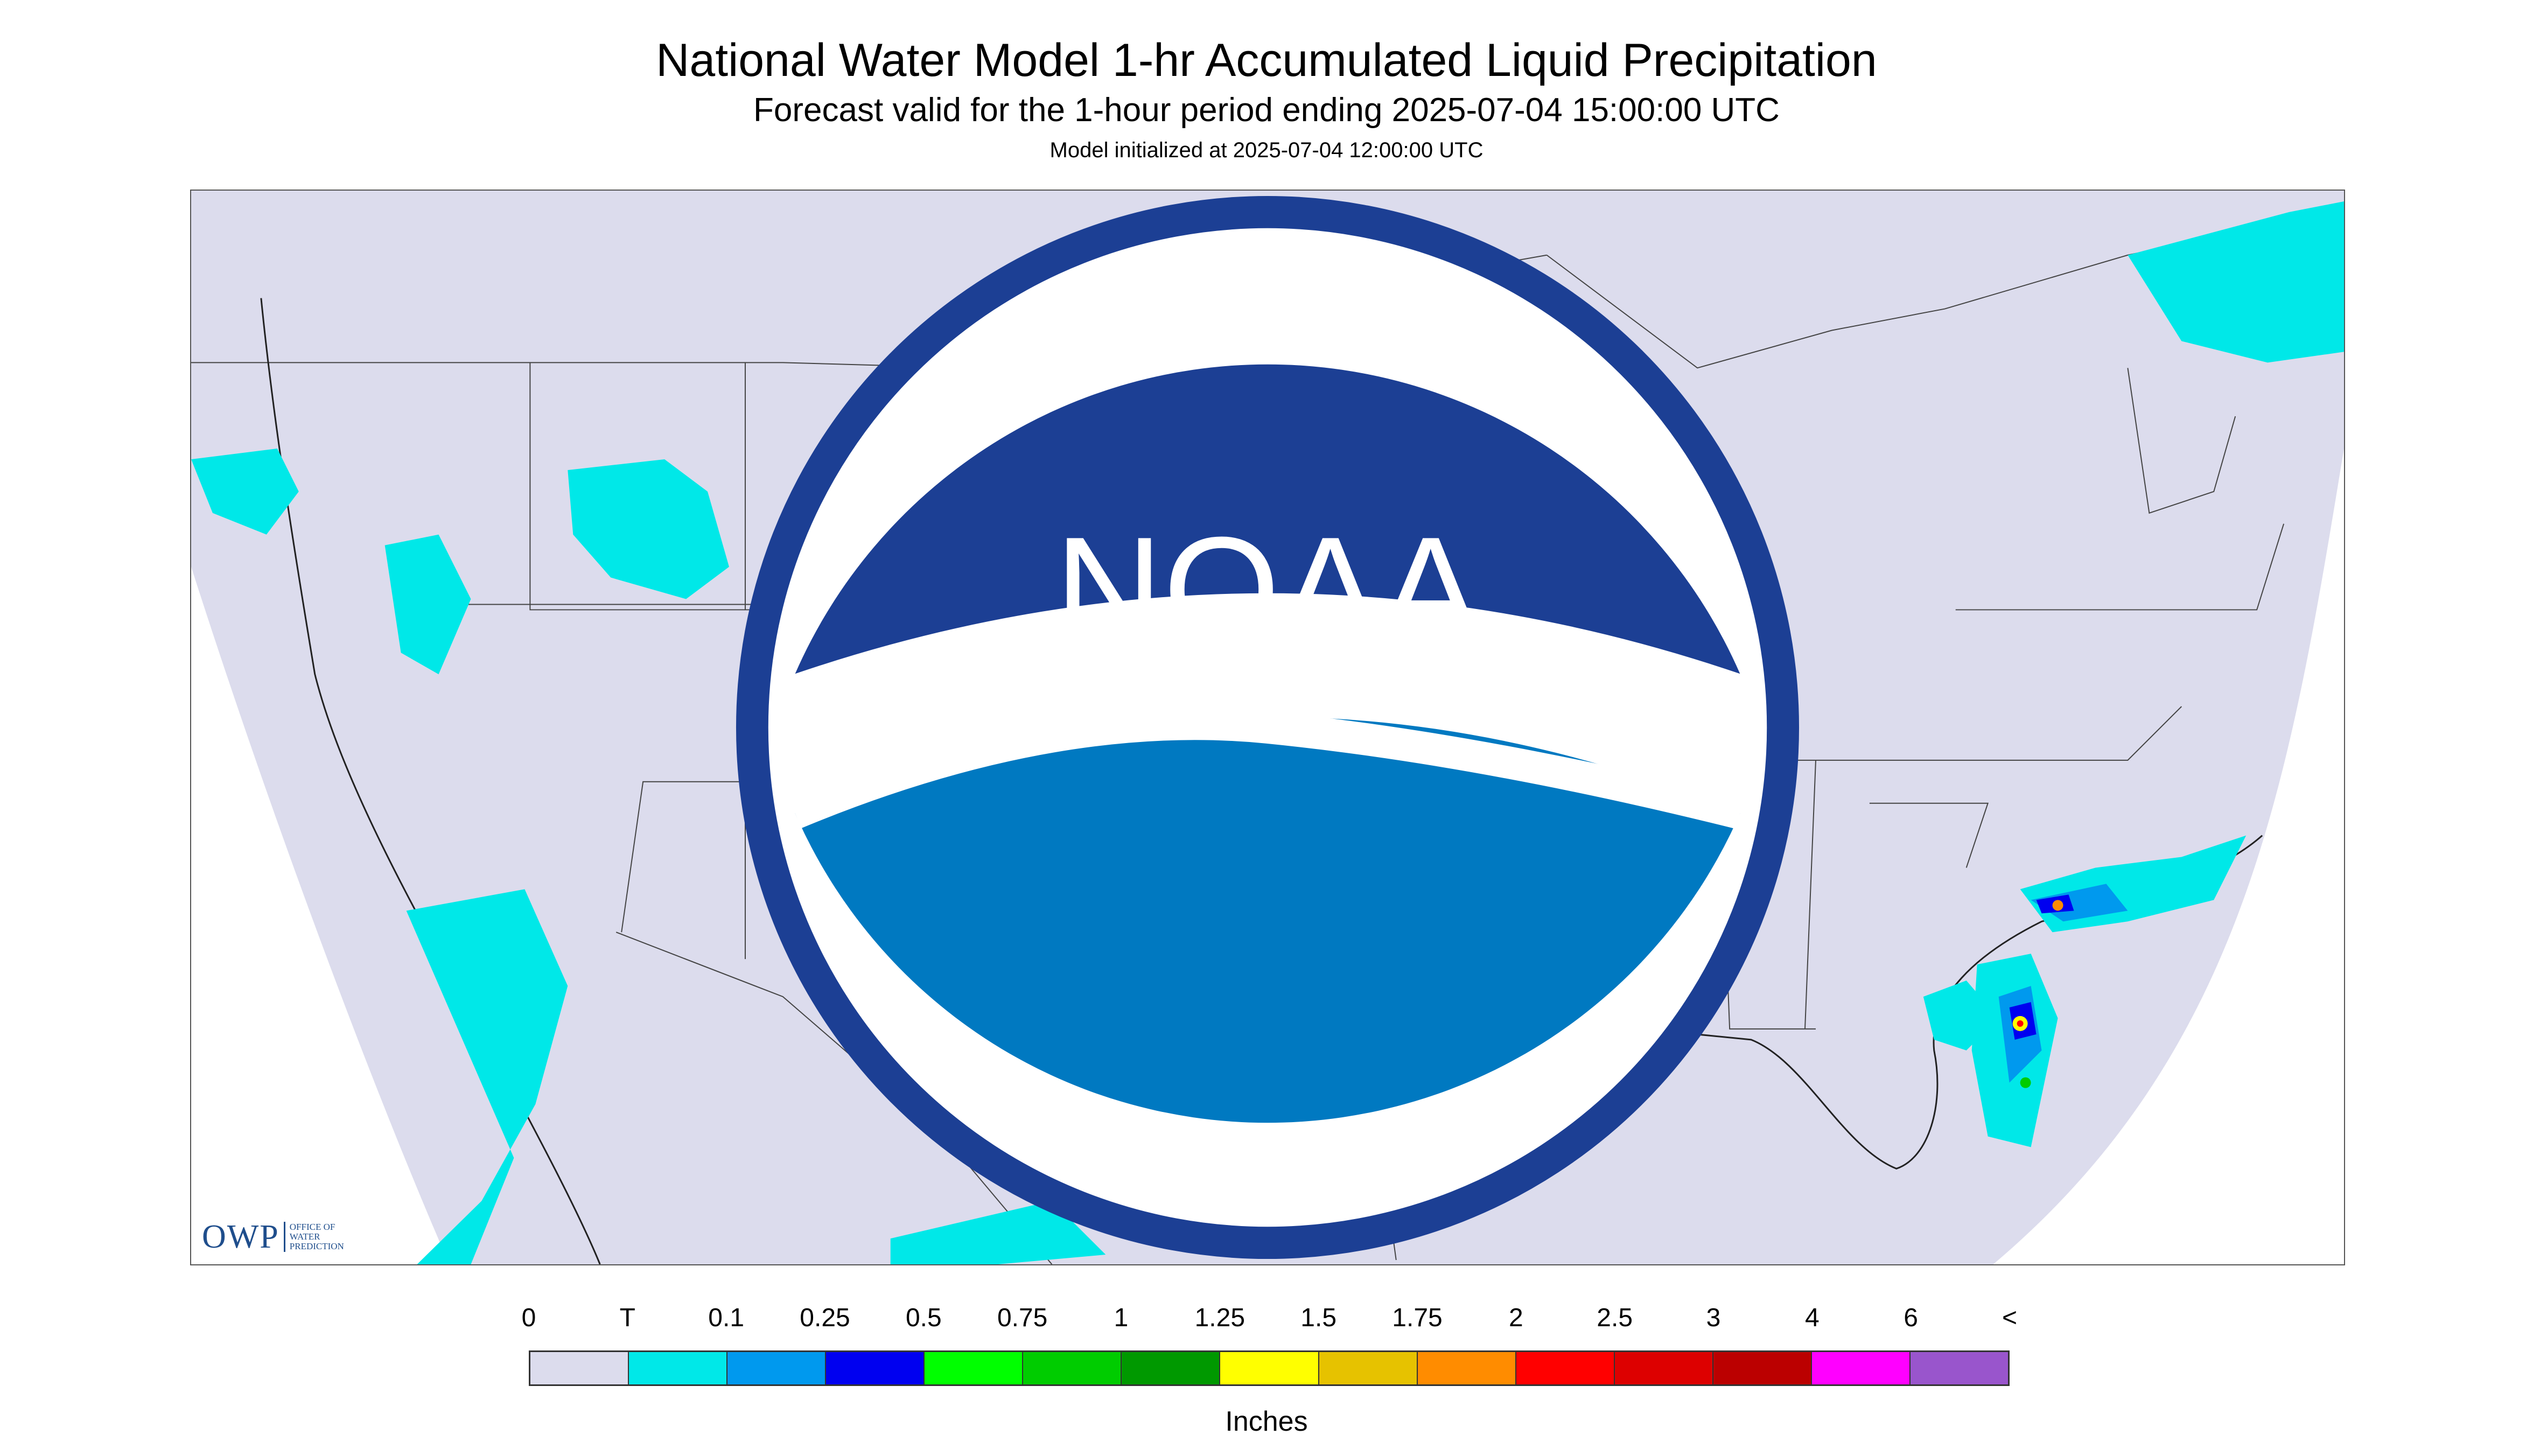 This screenshot has height=1456, width=2533. Describe the element at coordinates (312, 1227) in the screenshot. I see `owp-line-1: Office of` at that location.